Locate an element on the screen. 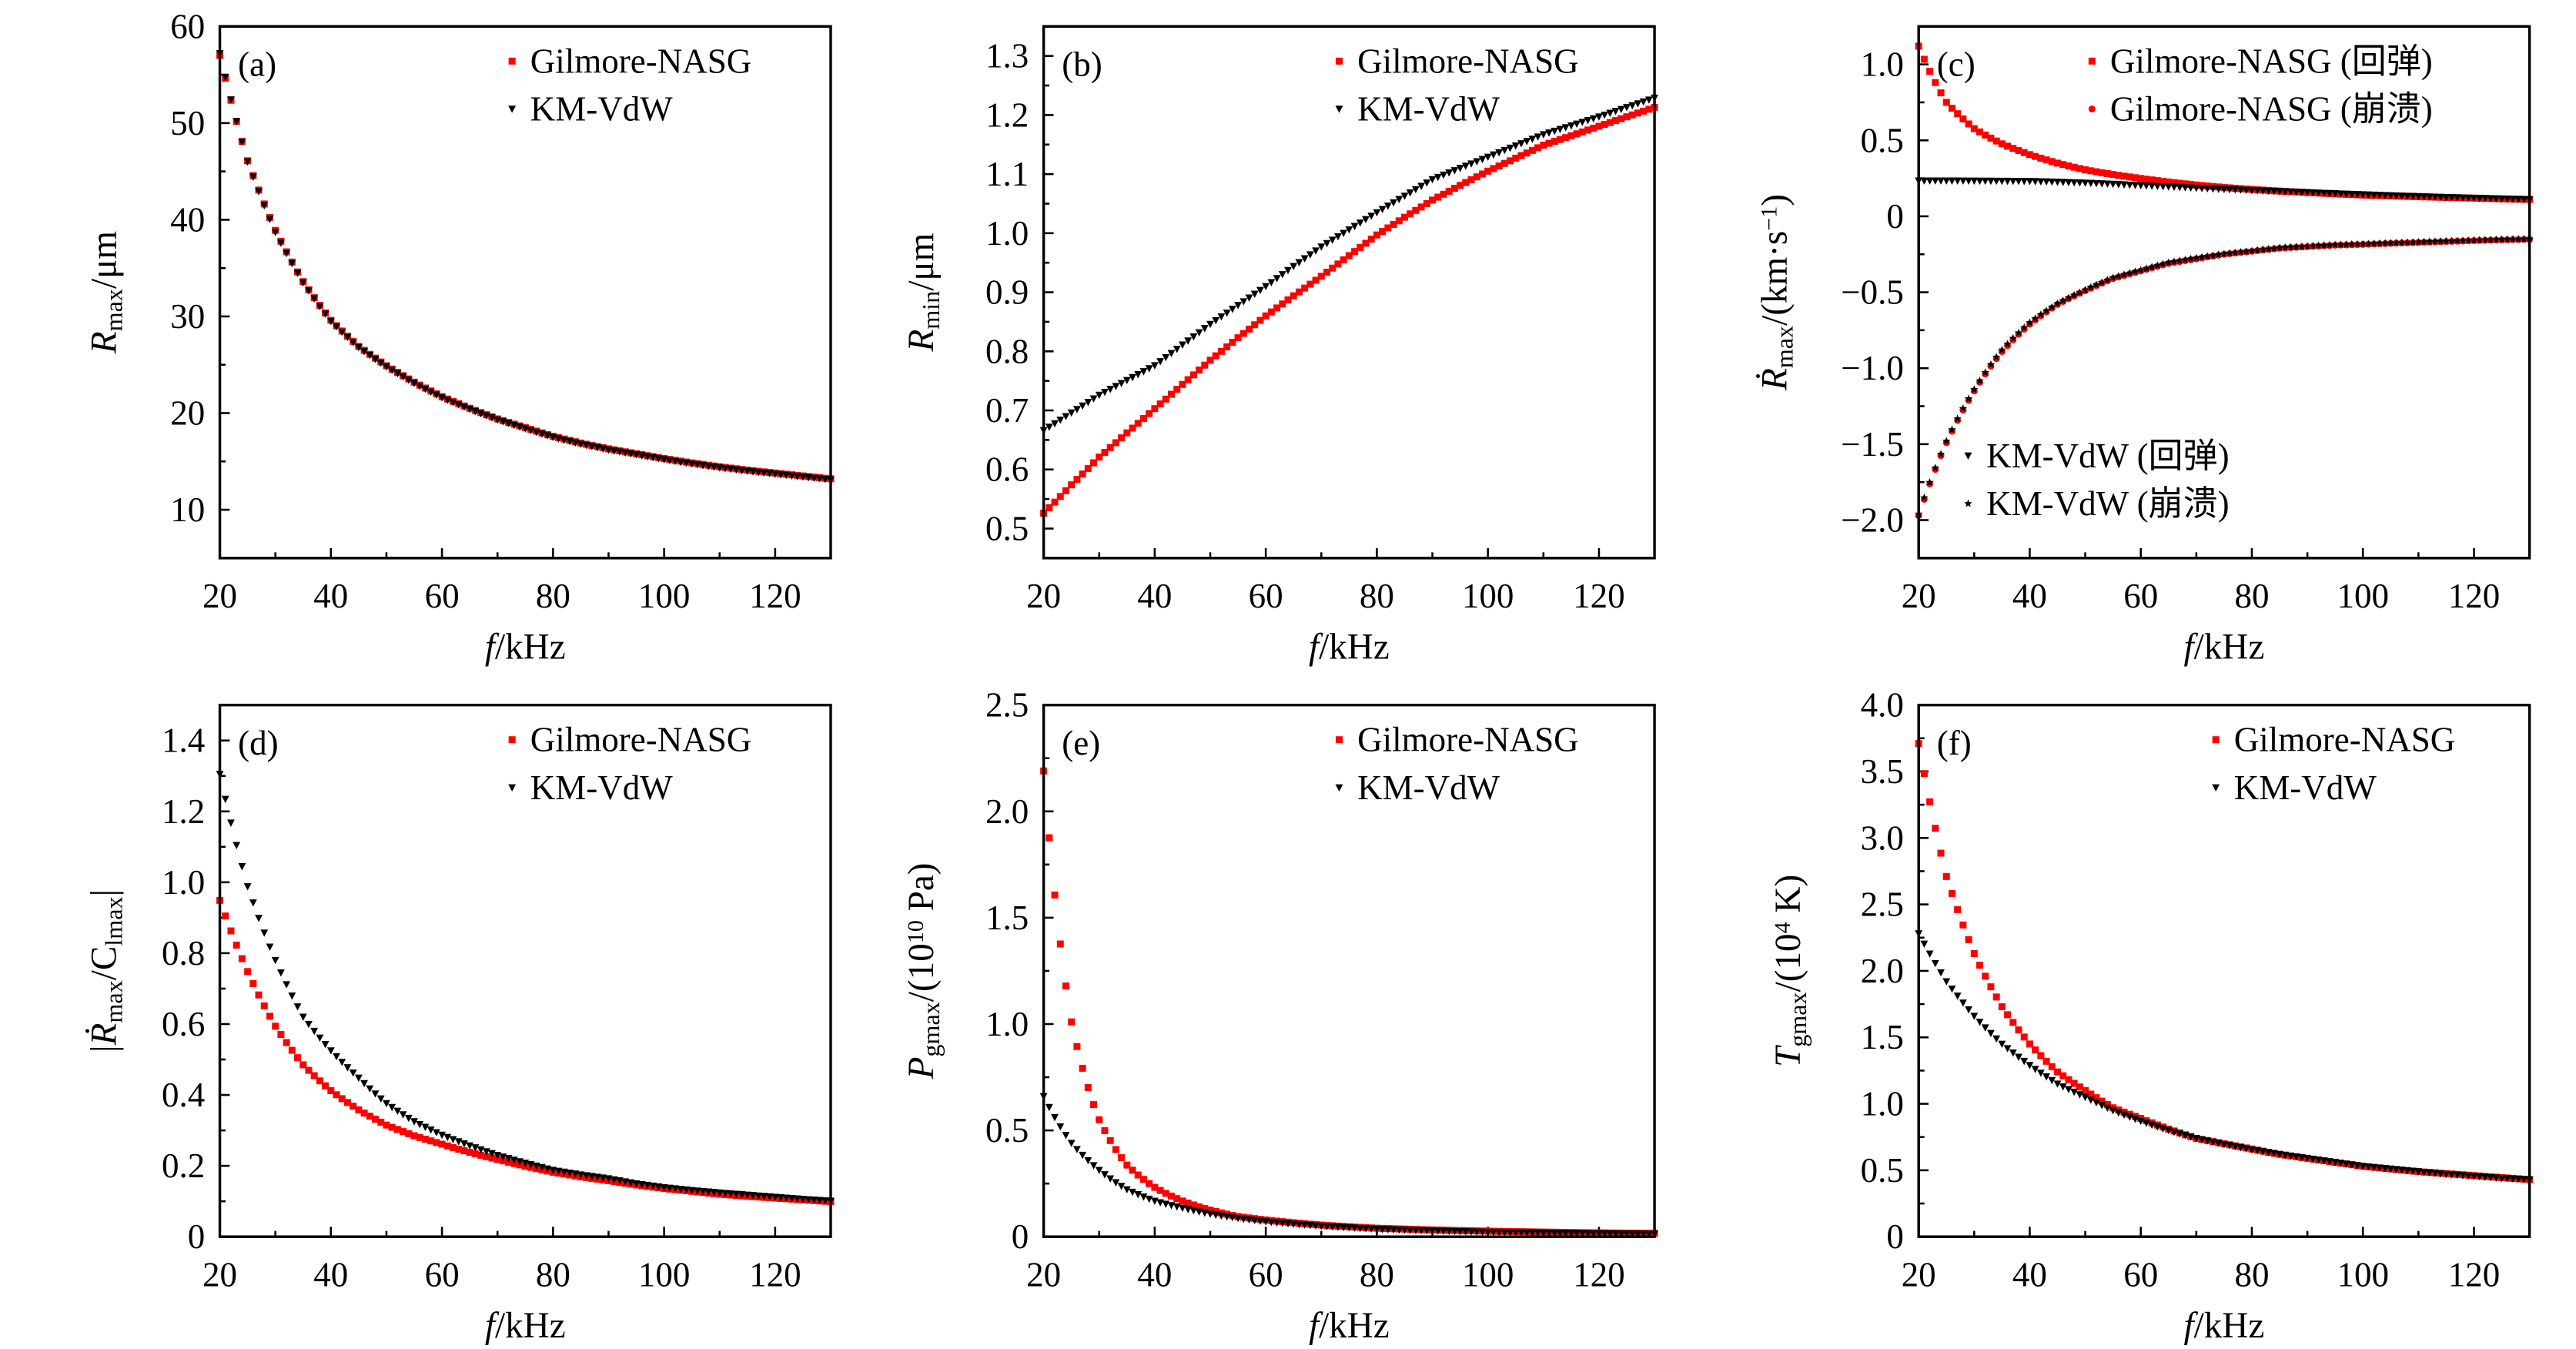  label-part: max is located at coordinates (1784, 347).